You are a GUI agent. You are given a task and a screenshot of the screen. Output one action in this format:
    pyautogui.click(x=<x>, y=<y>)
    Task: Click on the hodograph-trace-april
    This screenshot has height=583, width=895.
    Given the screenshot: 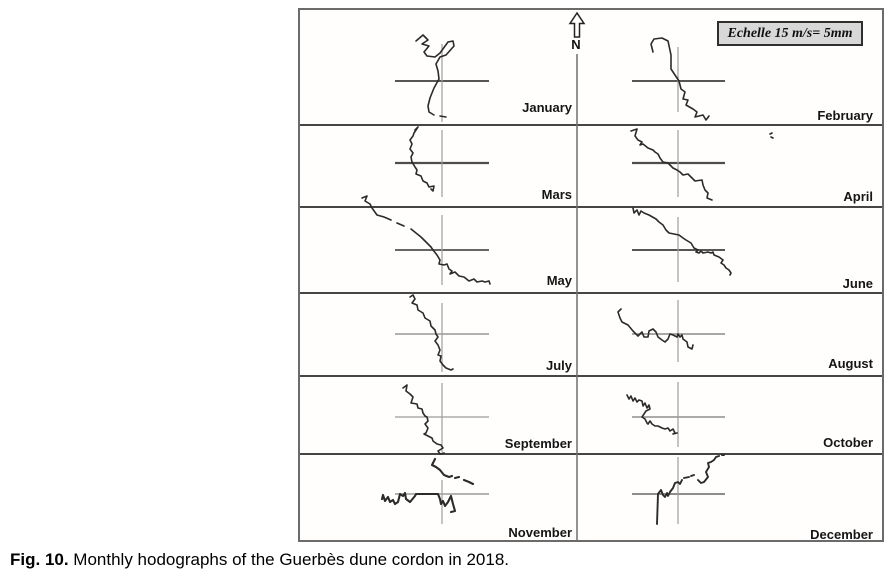 What is the action you would take?
    pyautogui.click(x=702, y=164)
    